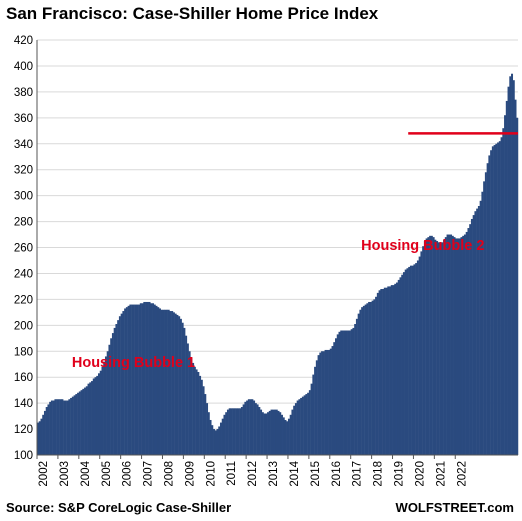 This screenshot has height=521, width=522. I want to click on x-tick-label: 2007, so click(149, 474).